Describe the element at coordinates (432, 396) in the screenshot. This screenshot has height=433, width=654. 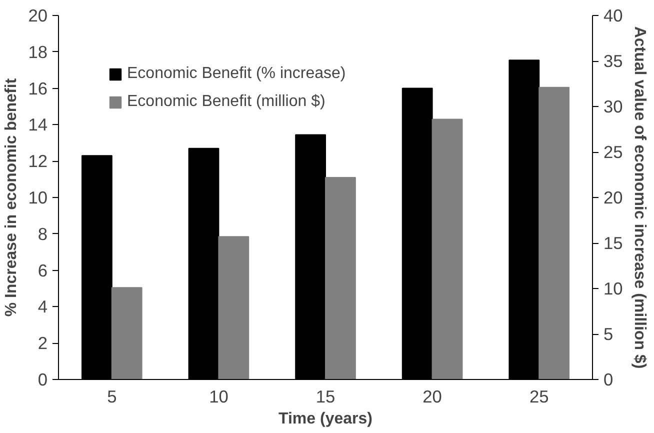
I see `x-tick-label: 20` at that location.